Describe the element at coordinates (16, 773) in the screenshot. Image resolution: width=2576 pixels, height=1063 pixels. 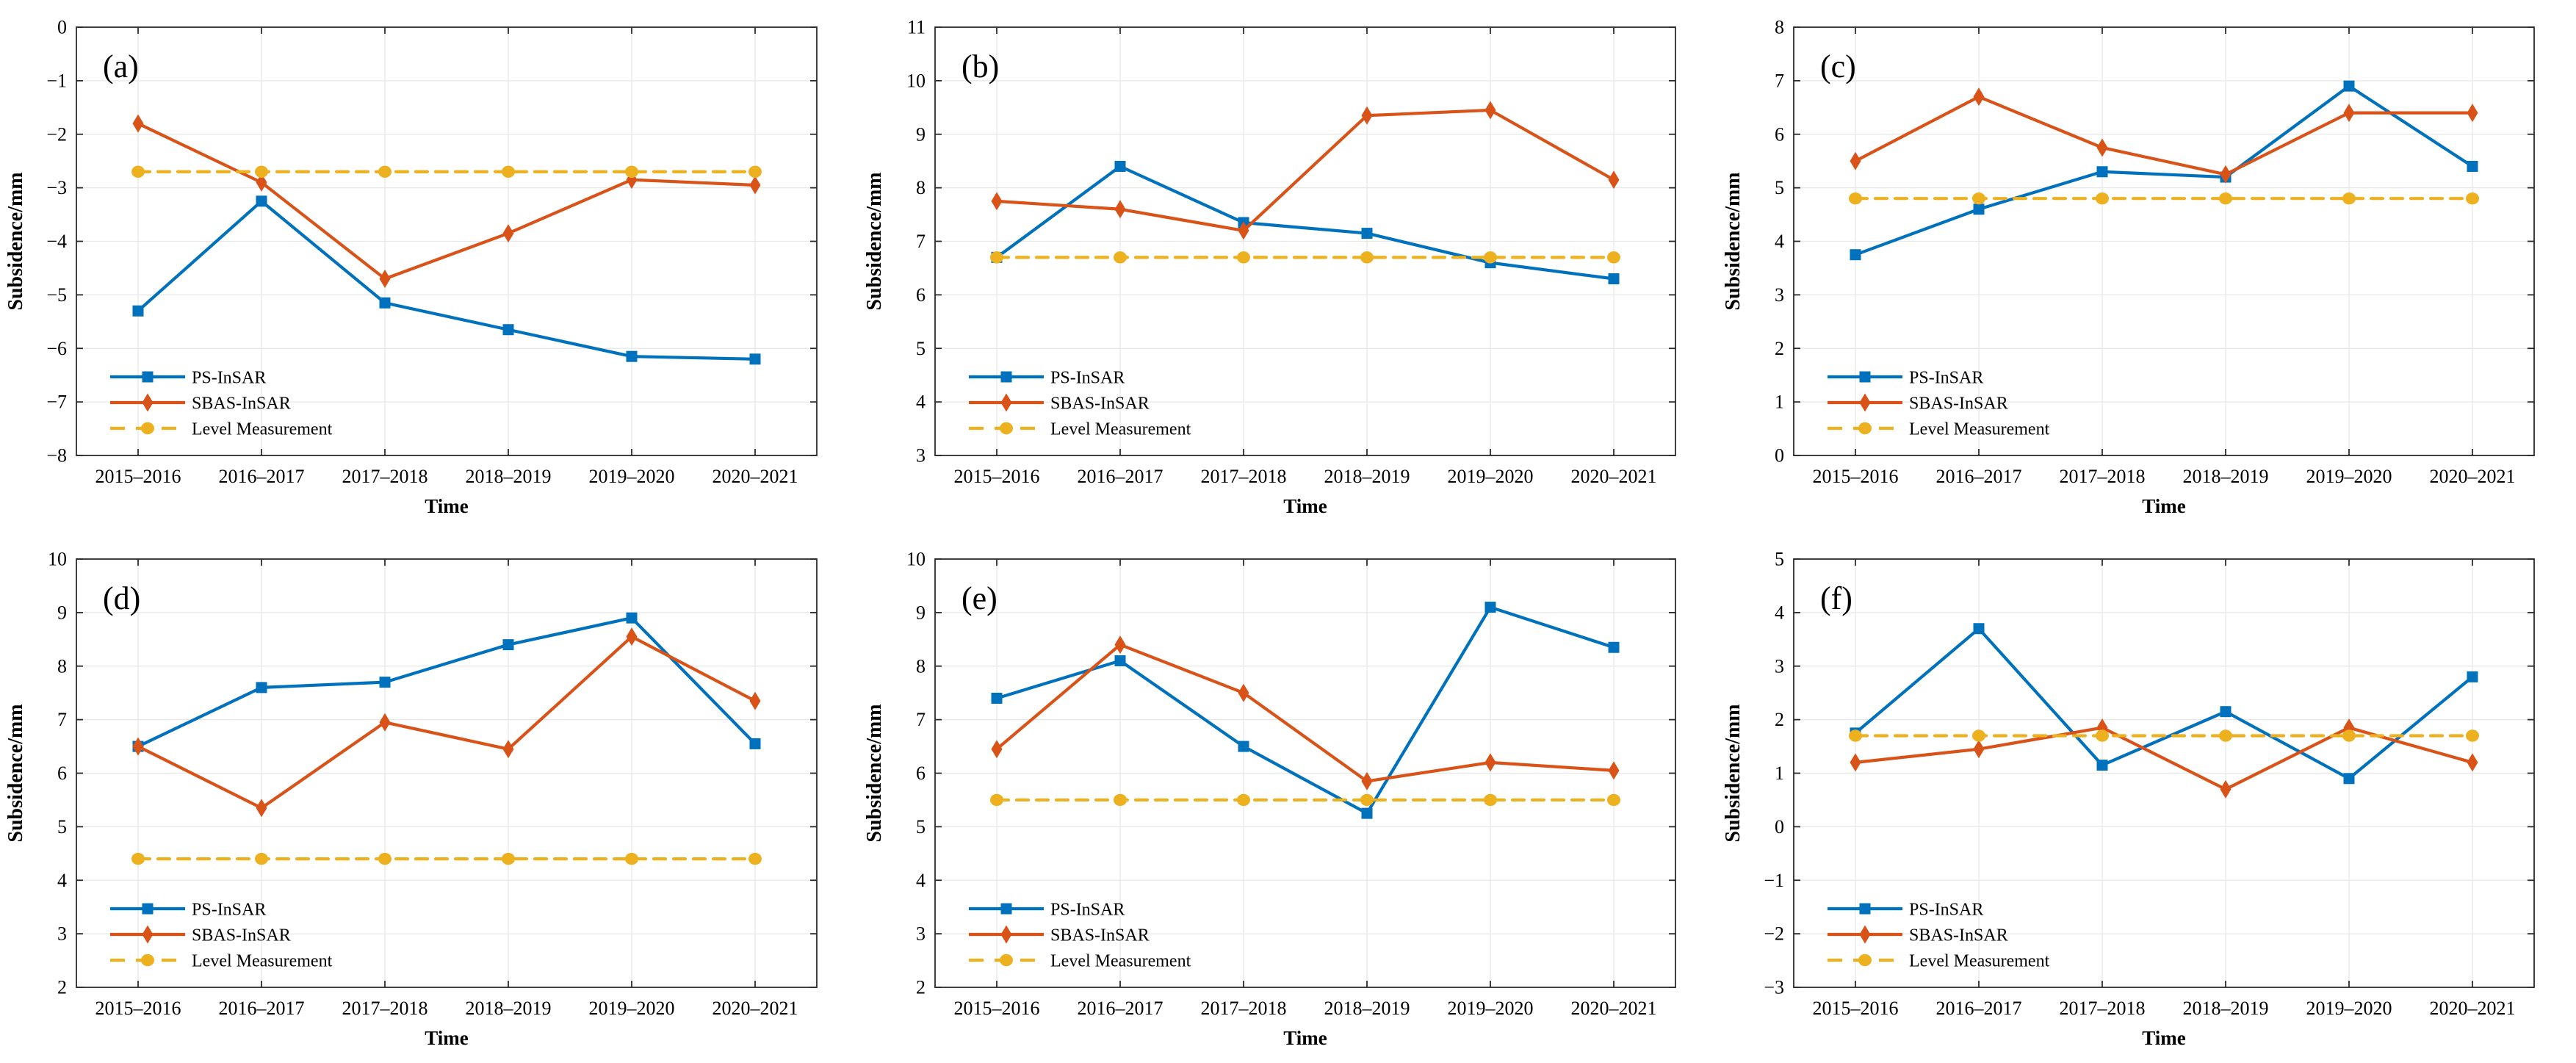
I see `y-axis-title: Subsidence/mm` at that location.